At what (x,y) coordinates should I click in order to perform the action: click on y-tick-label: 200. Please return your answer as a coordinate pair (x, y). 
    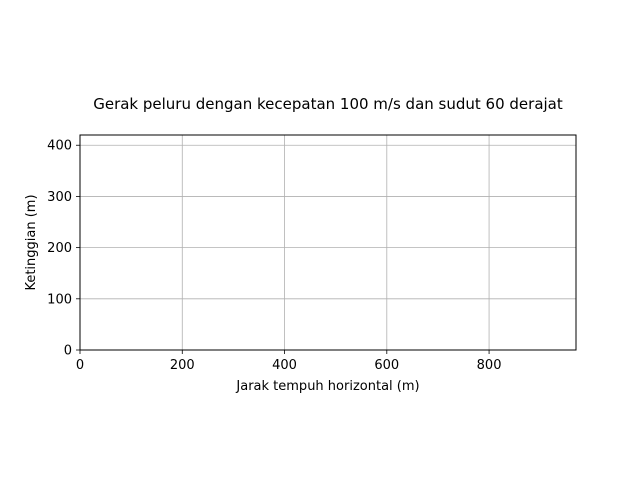
    Looking at the image, I should click on (59, 248).